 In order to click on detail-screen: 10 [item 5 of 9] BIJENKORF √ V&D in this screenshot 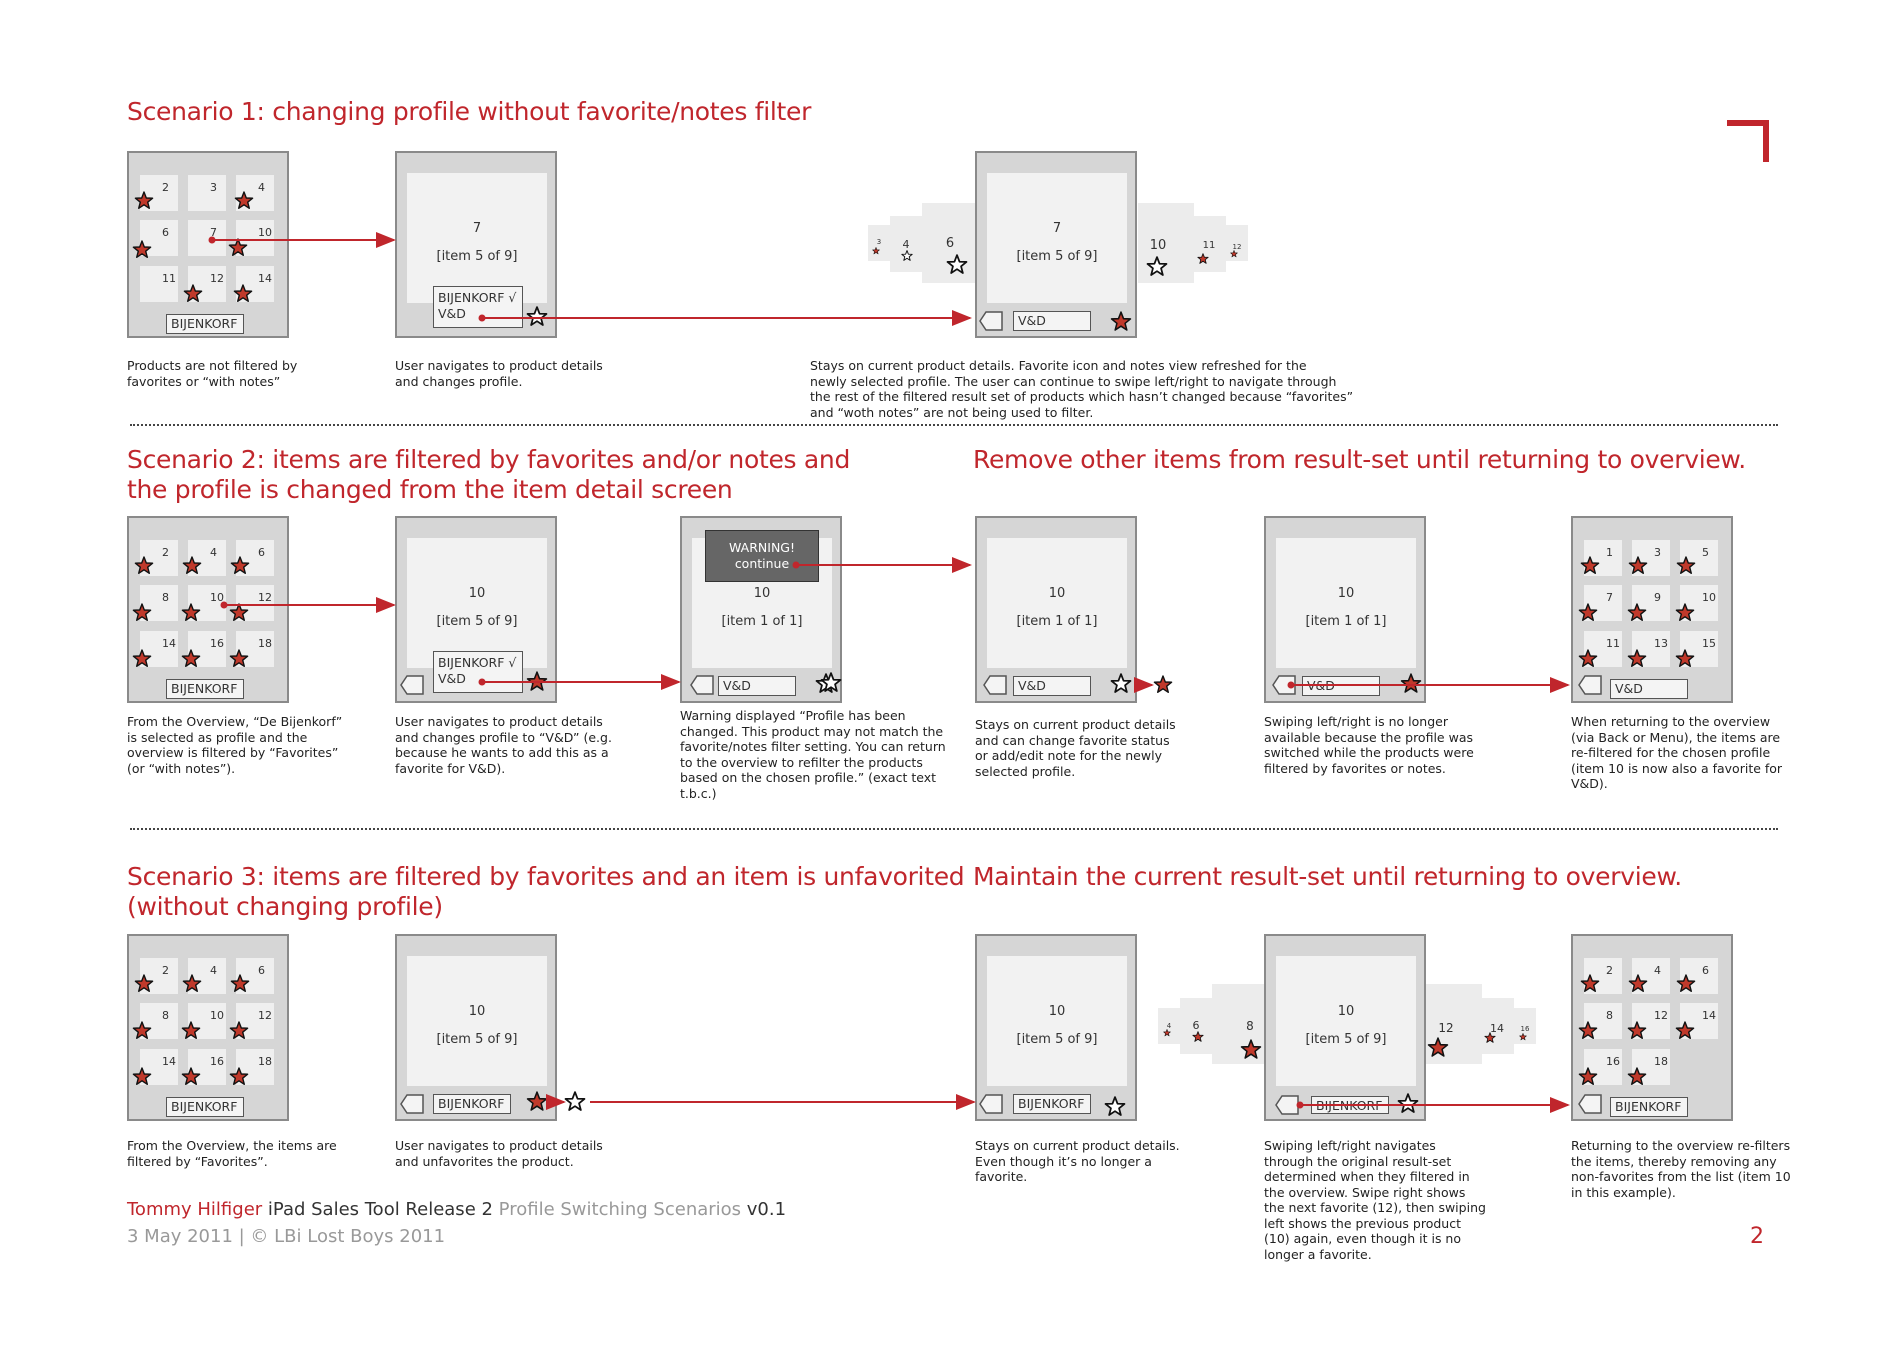, I will do `click(476, 609)`.